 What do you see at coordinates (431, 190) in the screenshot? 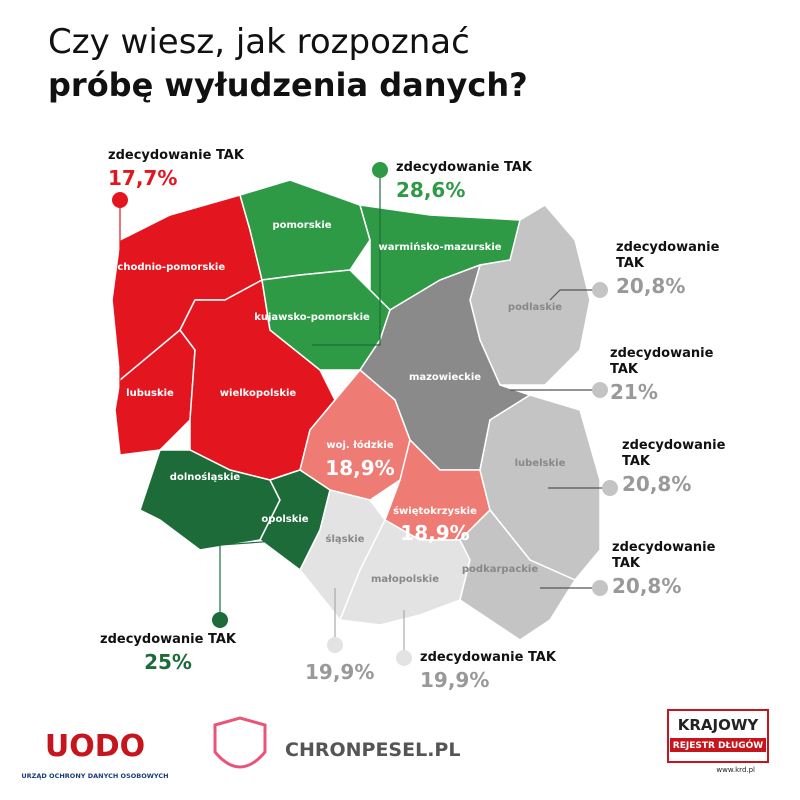
I see `callout-value: 28,6%` at bounding box center [431, 190].